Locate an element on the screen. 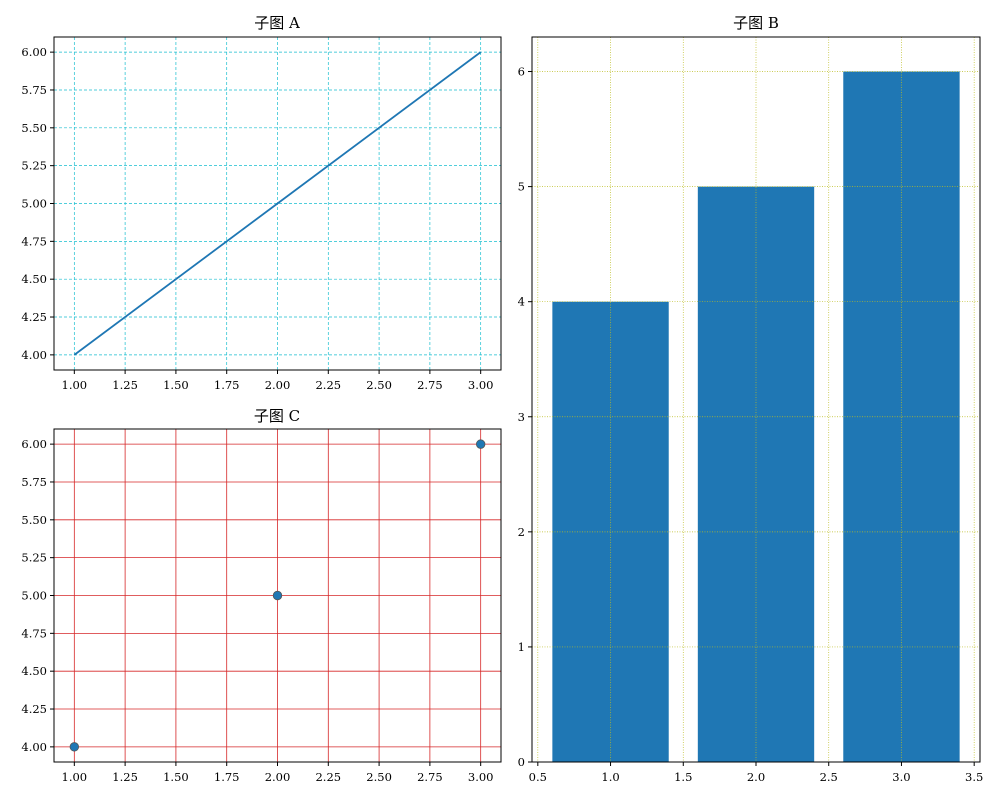  subplot-a-y-tick-label: 5.75 is located at coordinates (34, 90).